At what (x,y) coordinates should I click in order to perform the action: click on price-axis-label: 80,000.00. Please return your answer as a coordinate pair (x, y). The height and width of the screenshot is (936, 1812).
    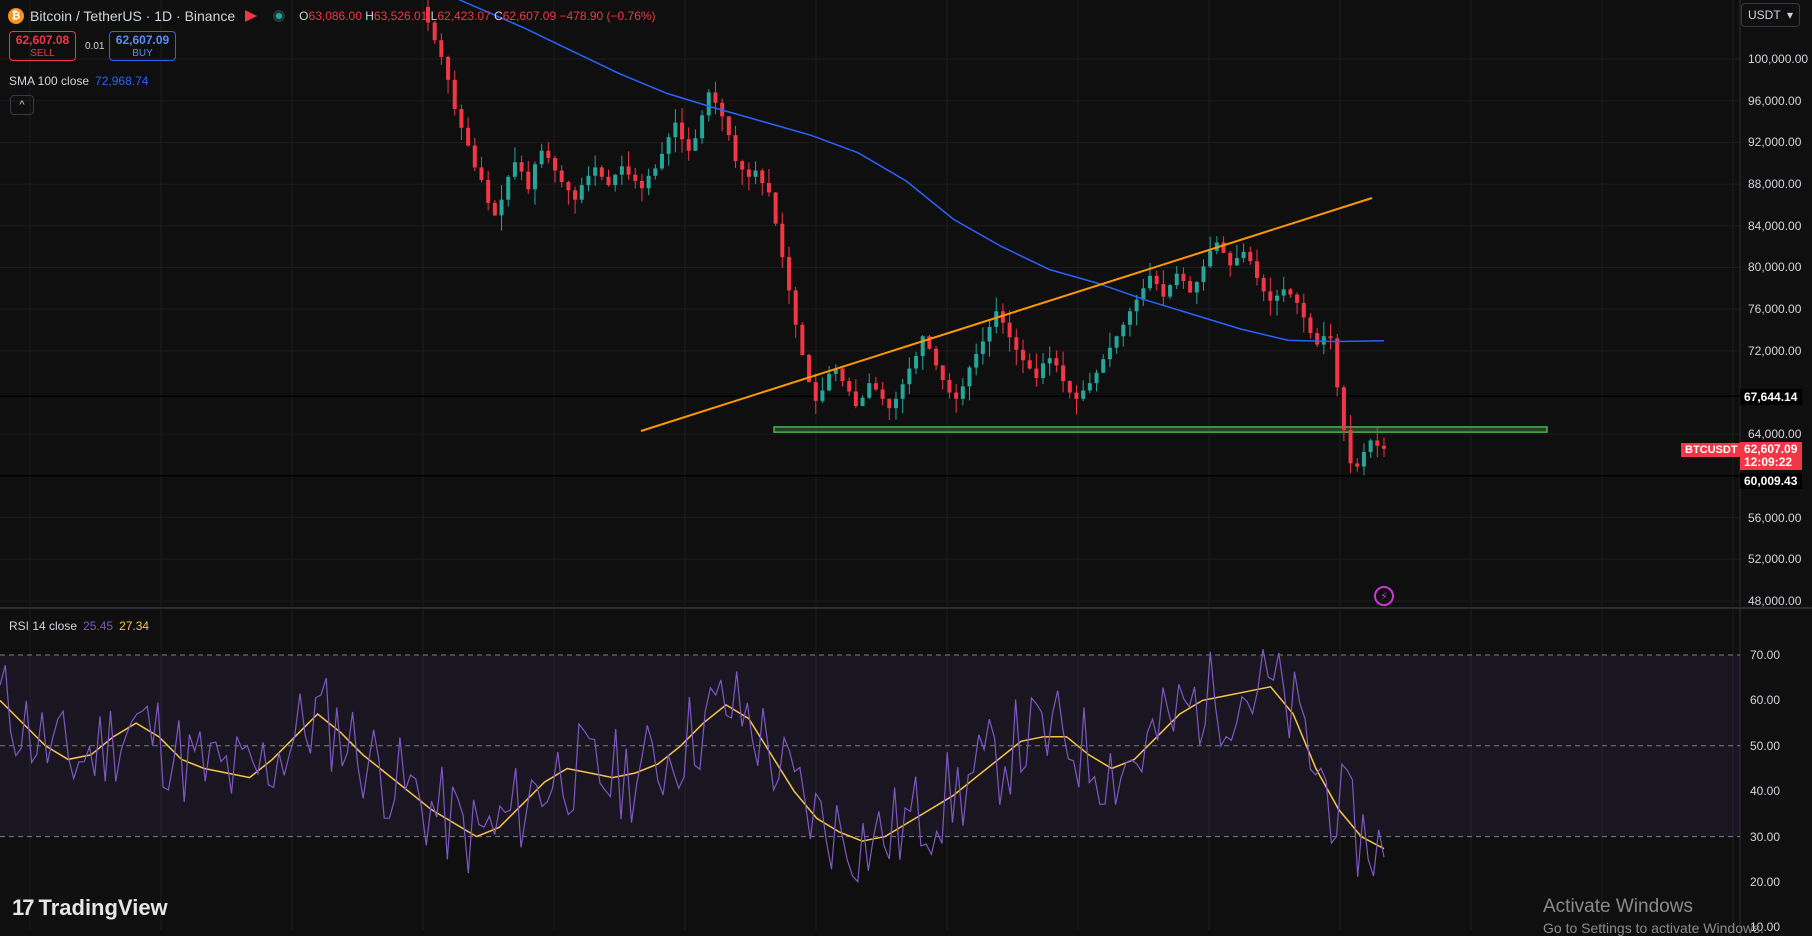
    Looking at the image, I should click on (1775, 267).